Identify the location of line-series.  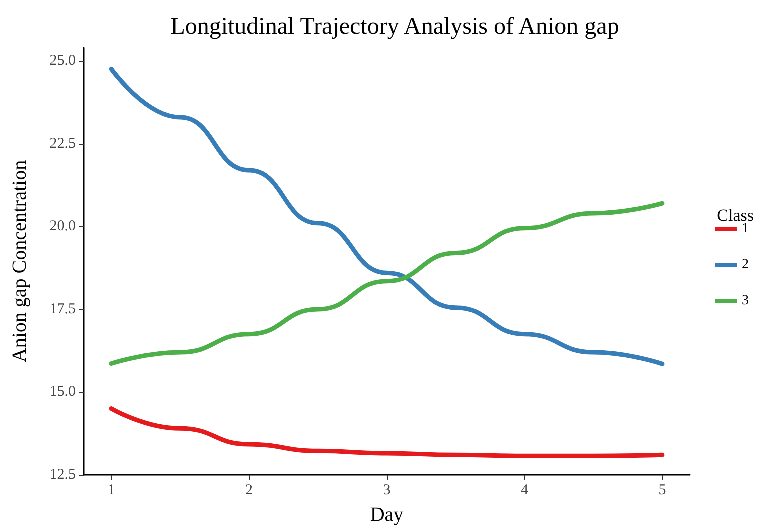
(387, 432).